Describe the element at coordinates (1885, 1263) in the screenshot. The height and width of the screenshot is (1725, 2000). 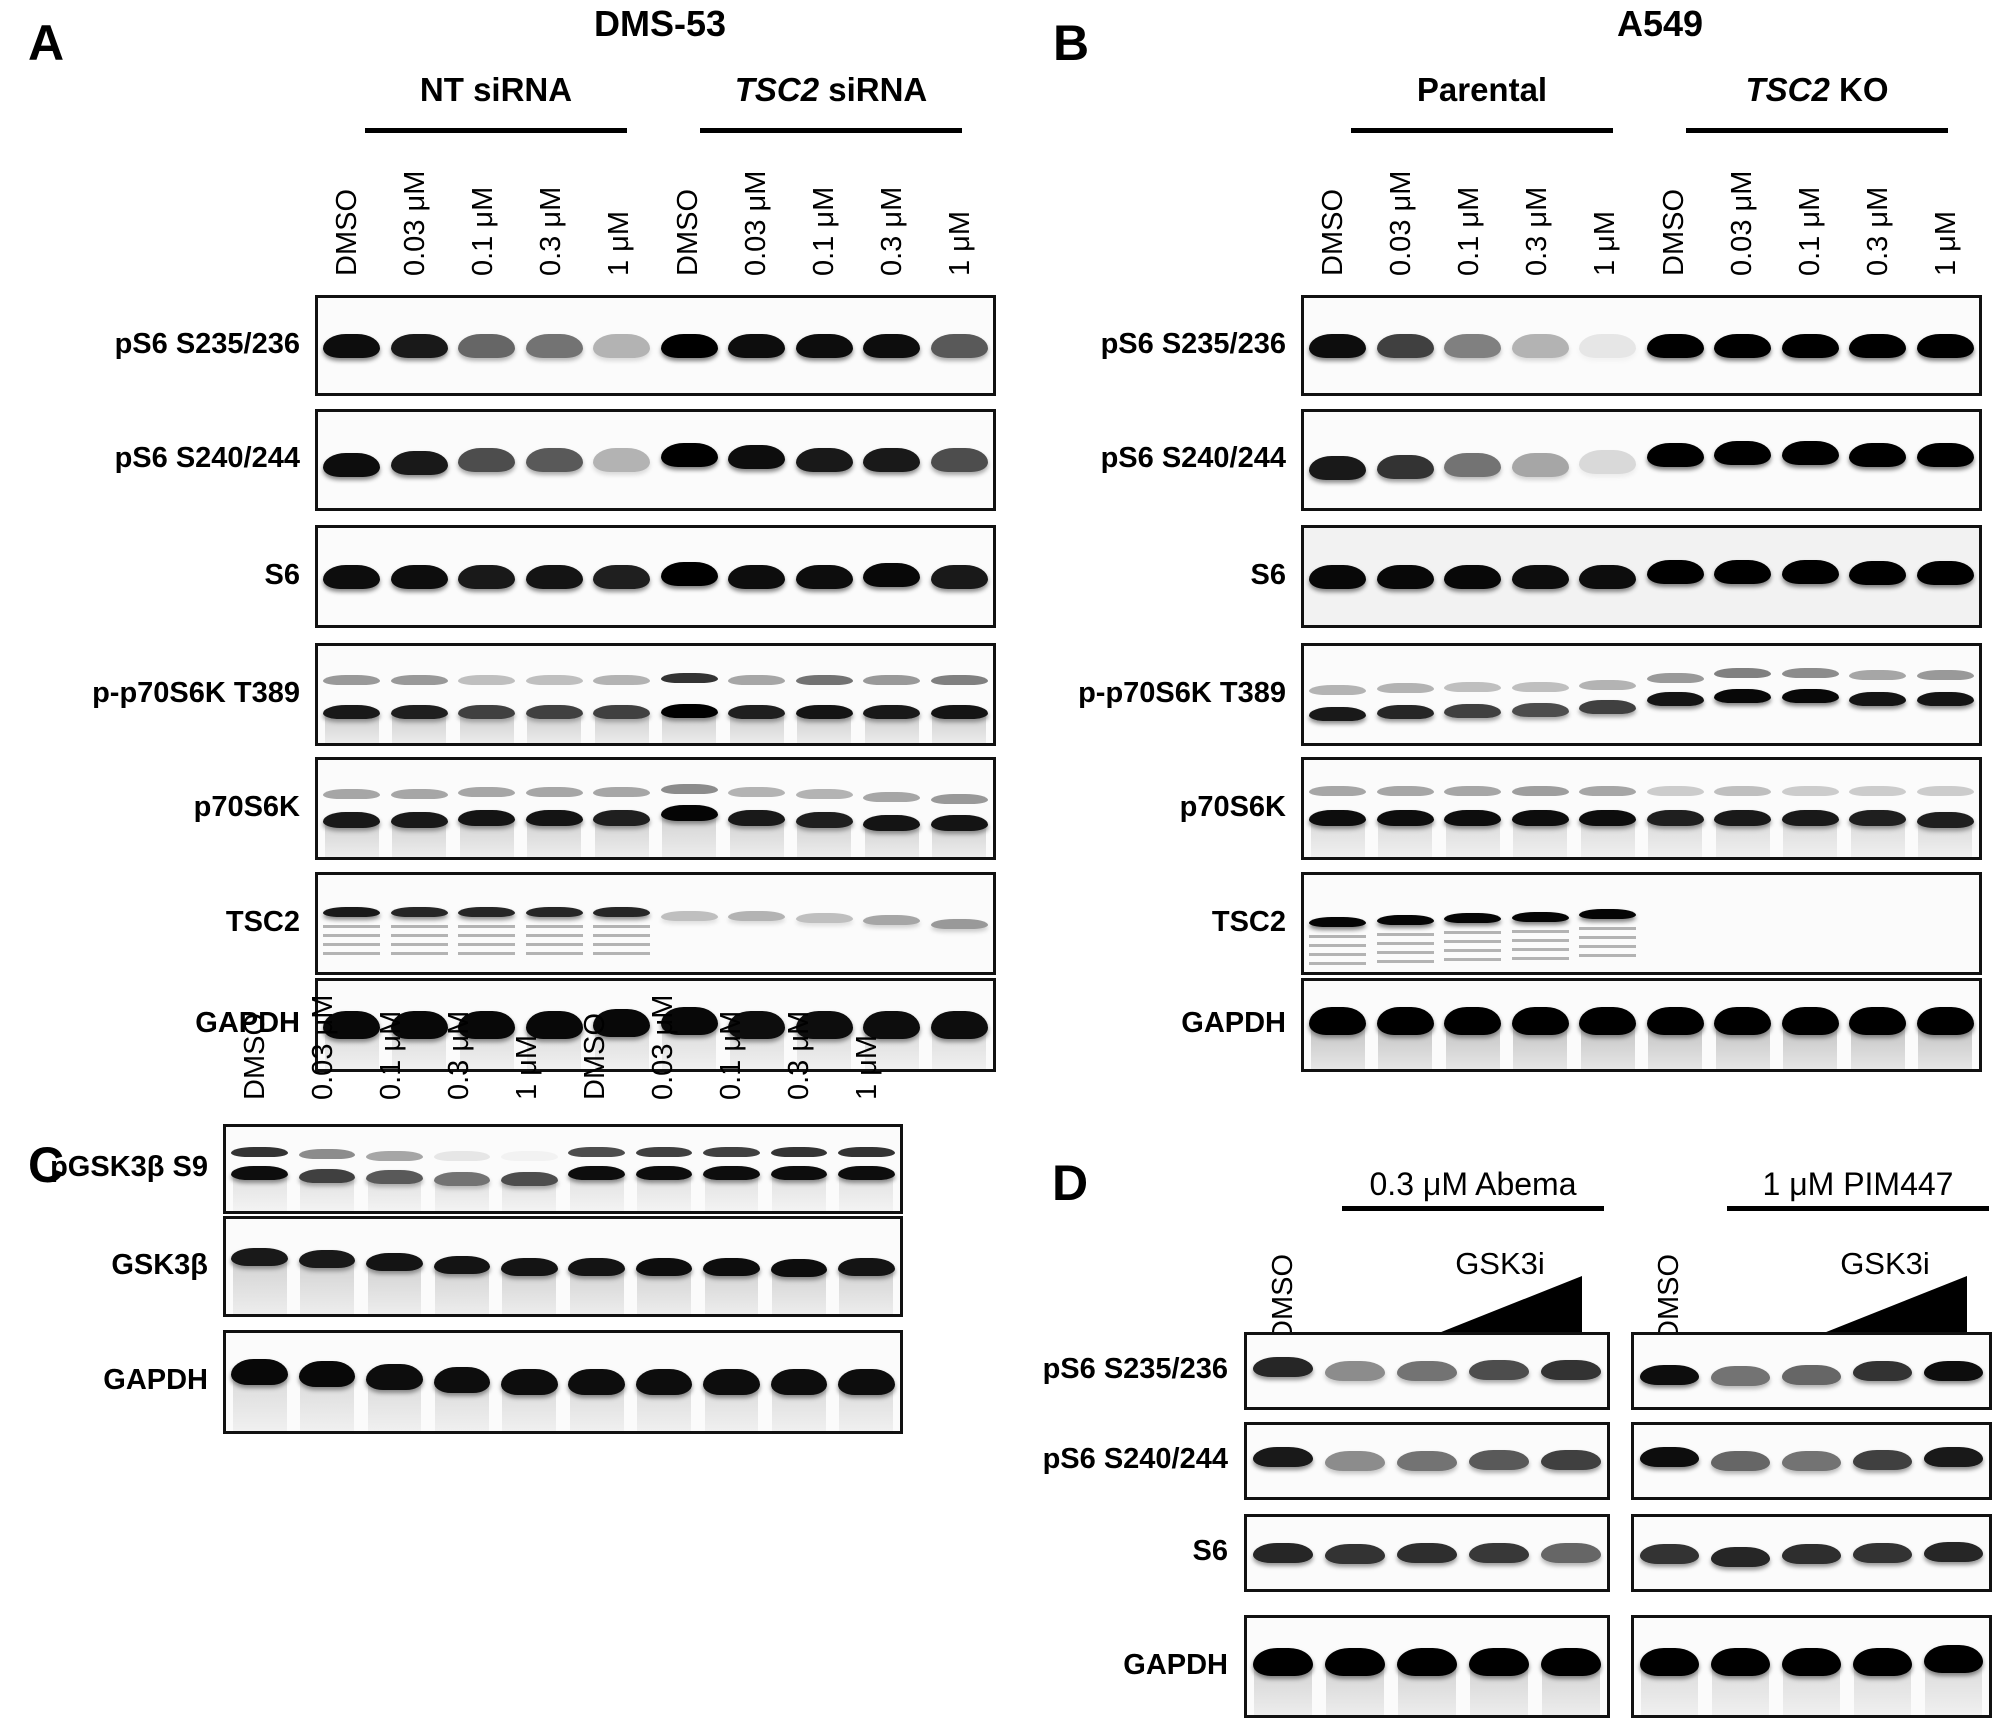
I see `panel-d-gsk3i-right: GSK3i` at that location.